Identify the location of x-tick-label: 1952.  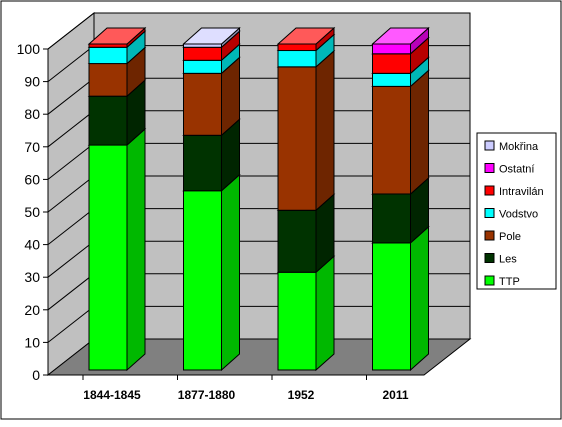
(301, 395).